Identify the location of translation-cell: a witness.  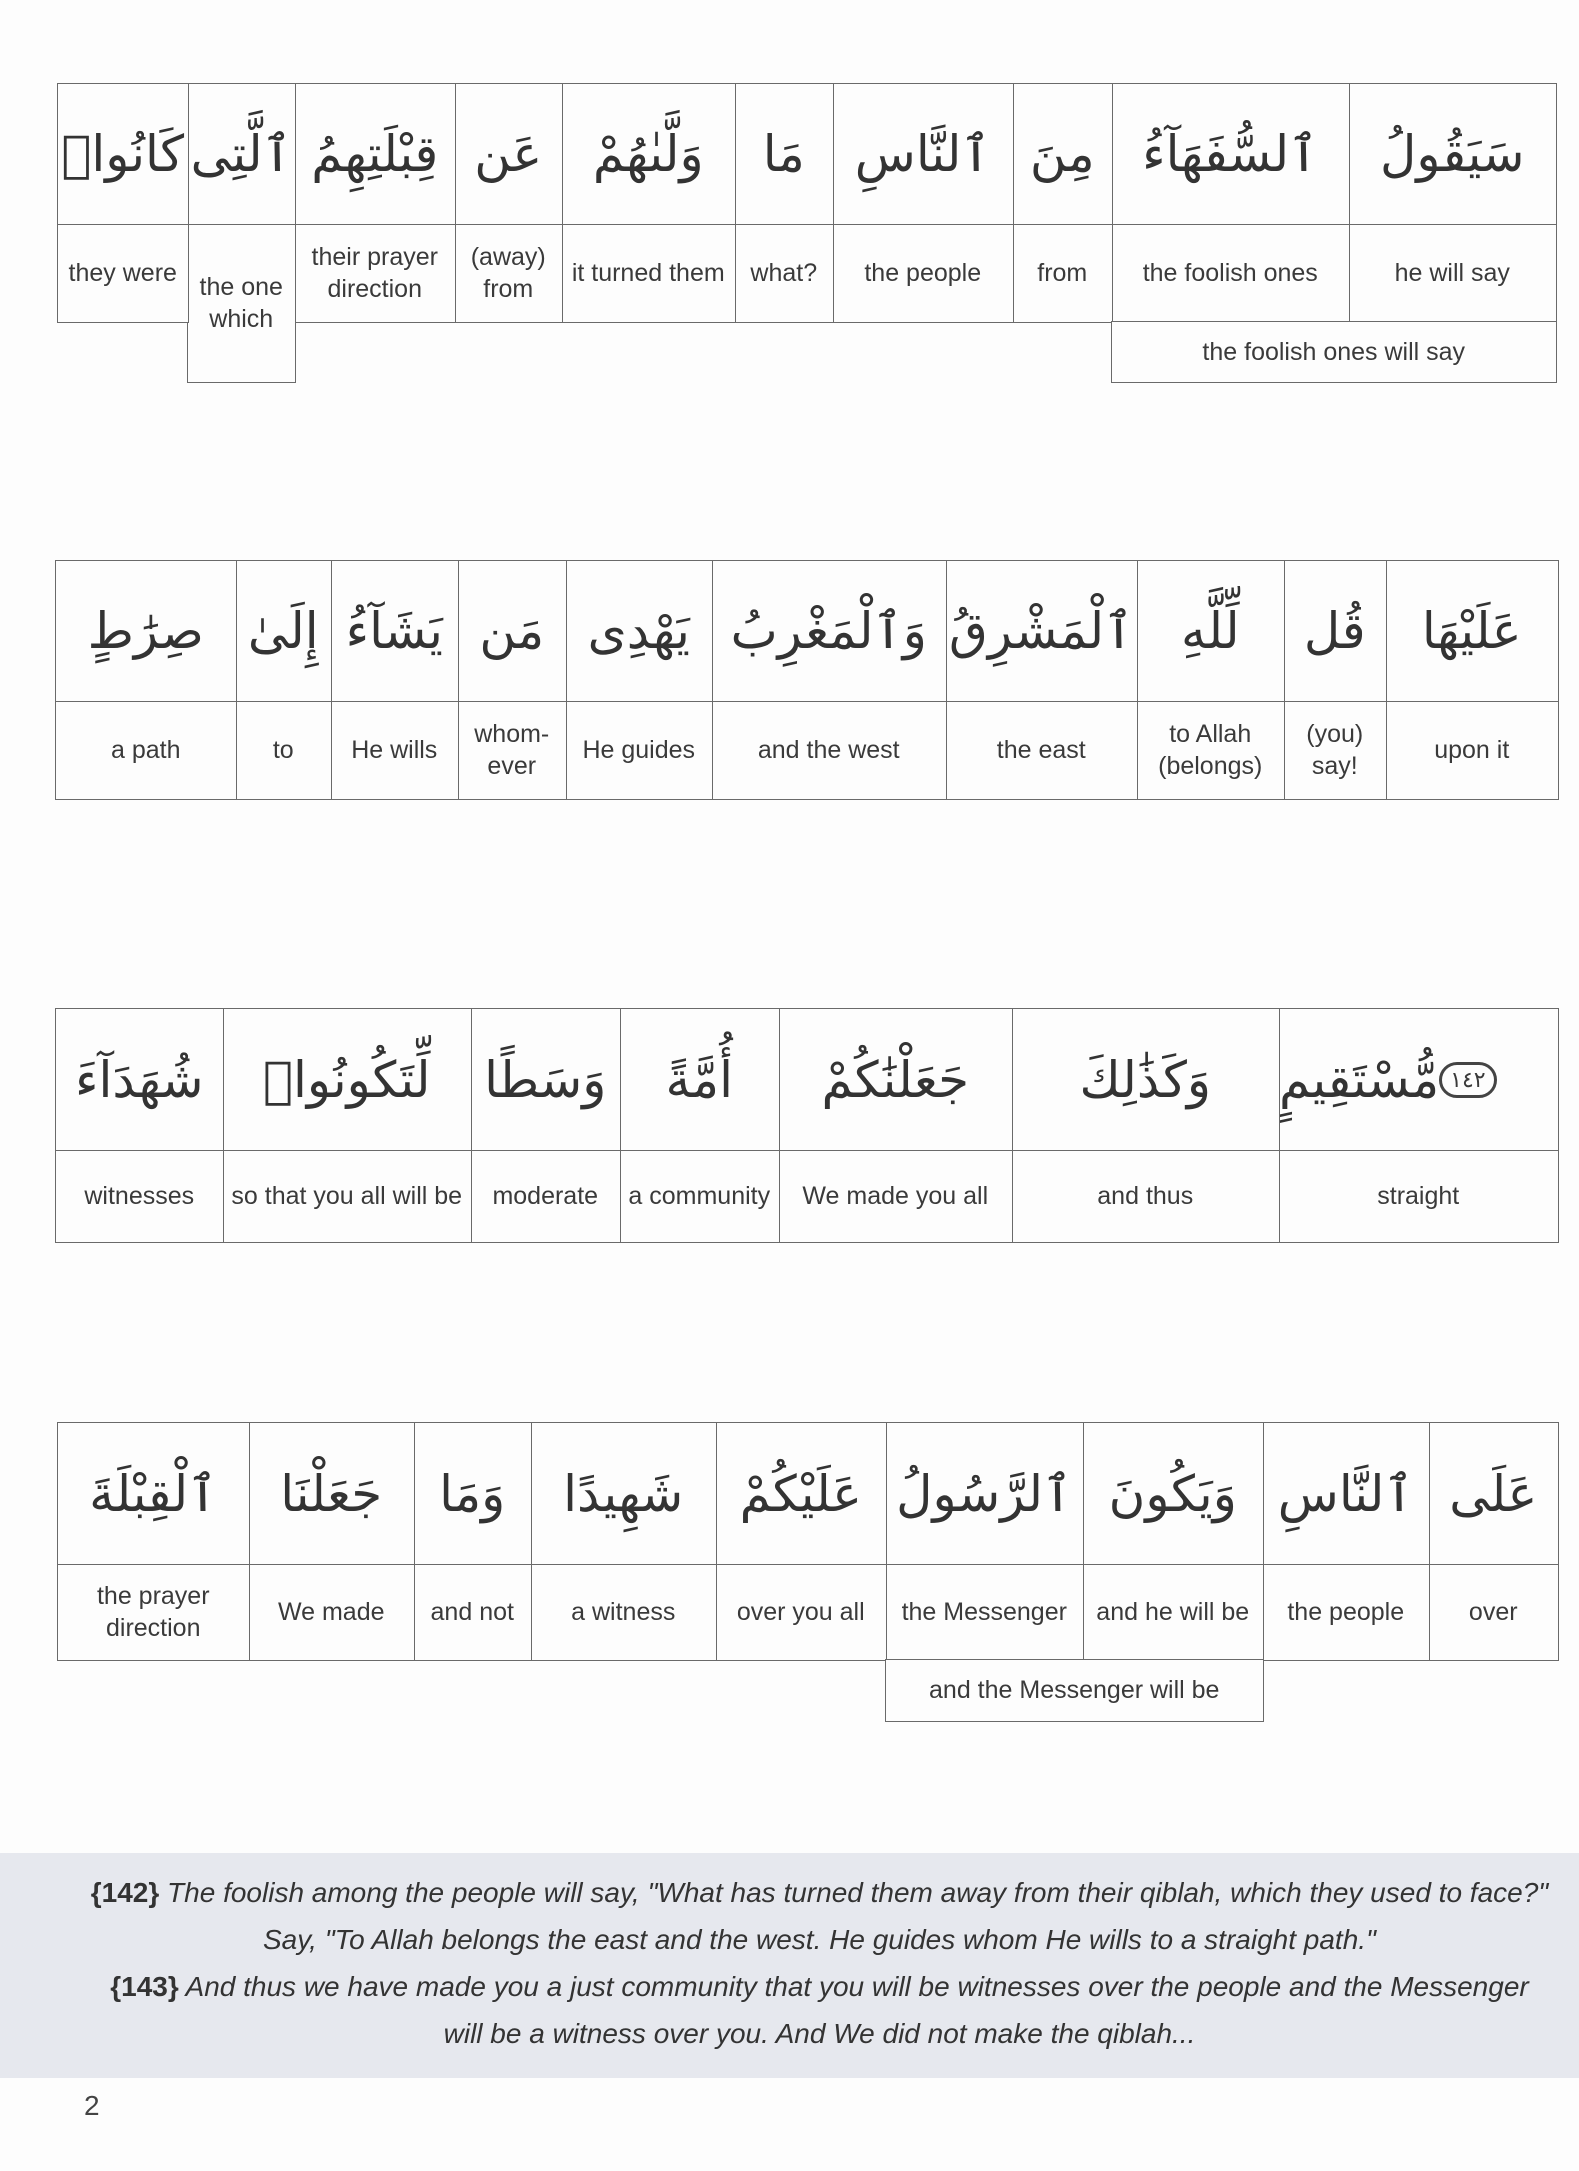
(623, 1612).